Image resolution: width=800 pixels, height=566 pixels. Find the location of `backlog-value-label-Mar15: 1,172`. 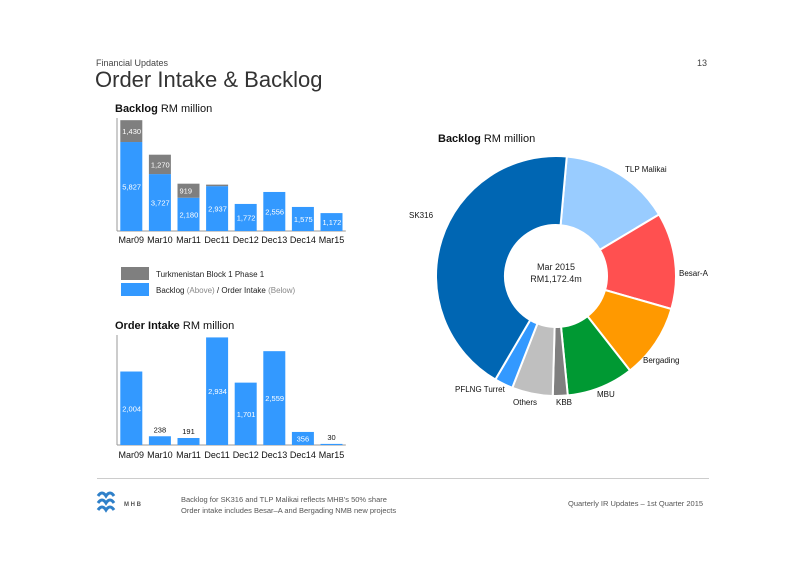

backlog-value-label-Mar15: 1,172 is located at coordinates (332, 222).